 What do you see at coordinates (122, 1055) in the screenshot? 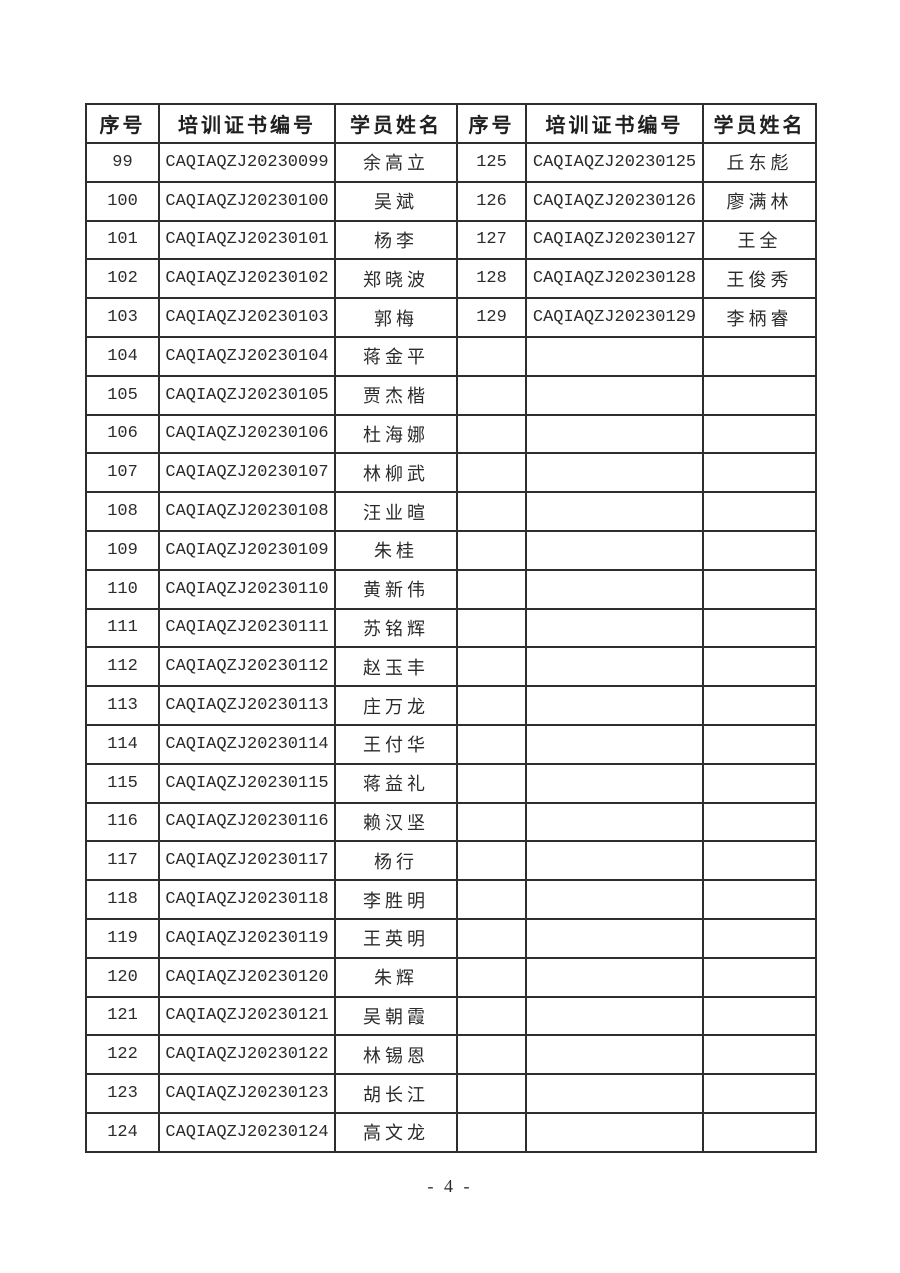
I see `serial-cell: 122` at bounding box center [122, 1055].